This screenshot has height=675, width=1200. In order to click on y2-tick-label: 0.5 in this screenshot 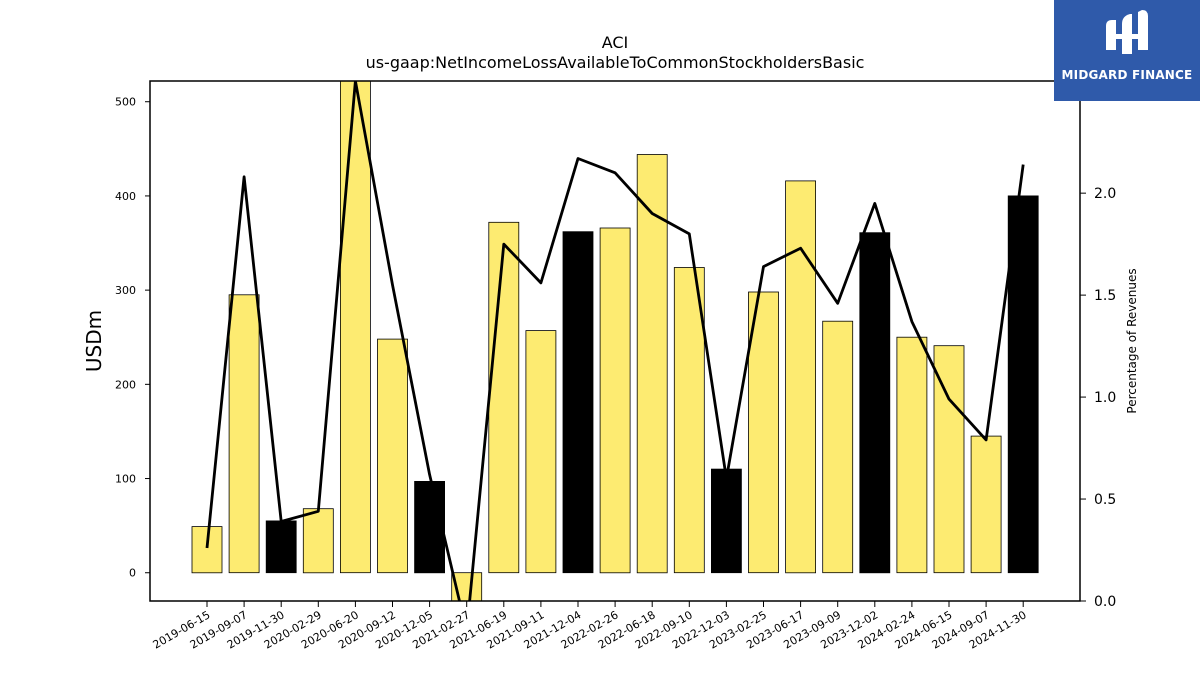, I will do `click(1105, 500)`.